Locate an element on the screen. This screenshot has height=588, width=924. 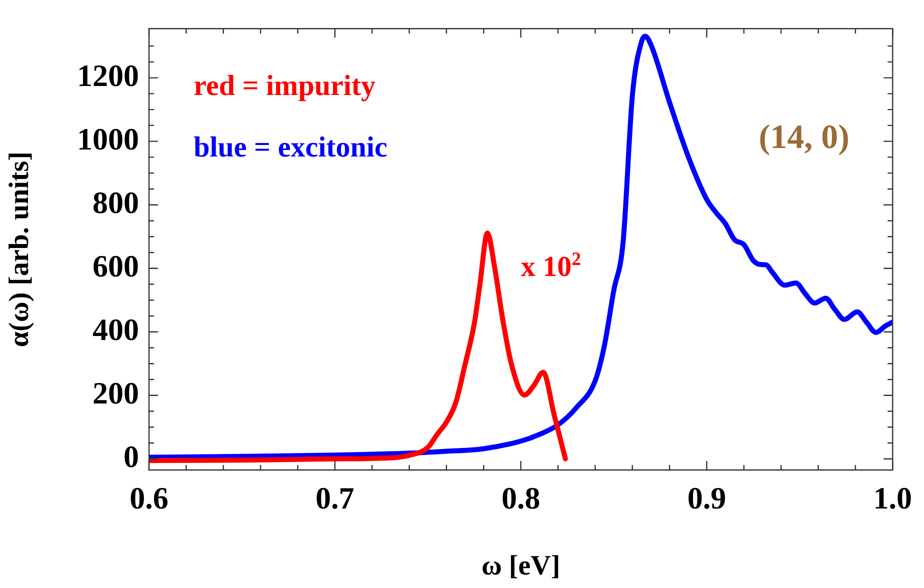
annotation: red = impurity is located at coordinates (285, 86).